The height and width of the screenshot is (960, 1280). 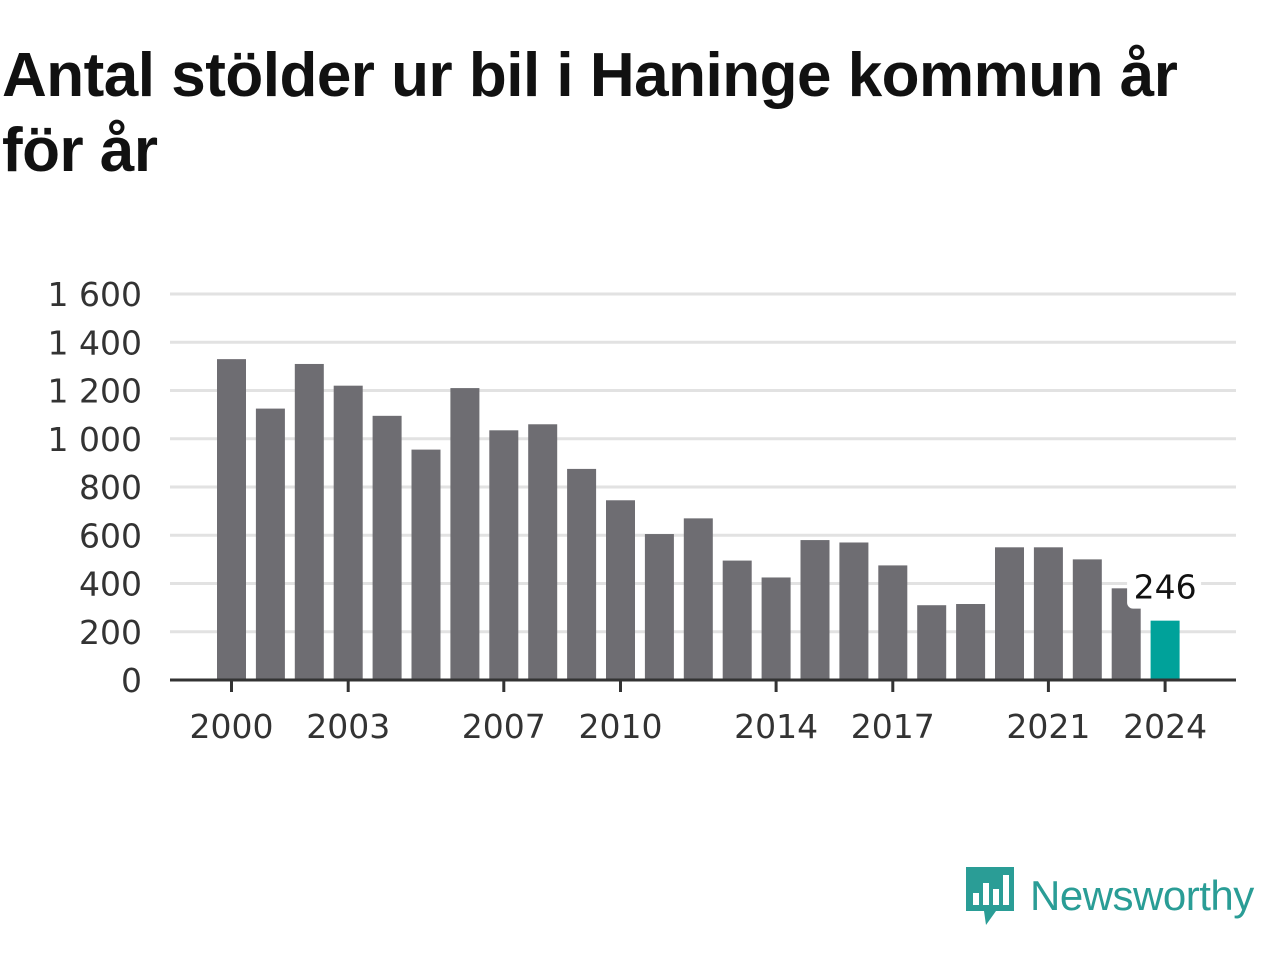 I want to click on y-tick-label: 1 000, so click(x=95, y=439).